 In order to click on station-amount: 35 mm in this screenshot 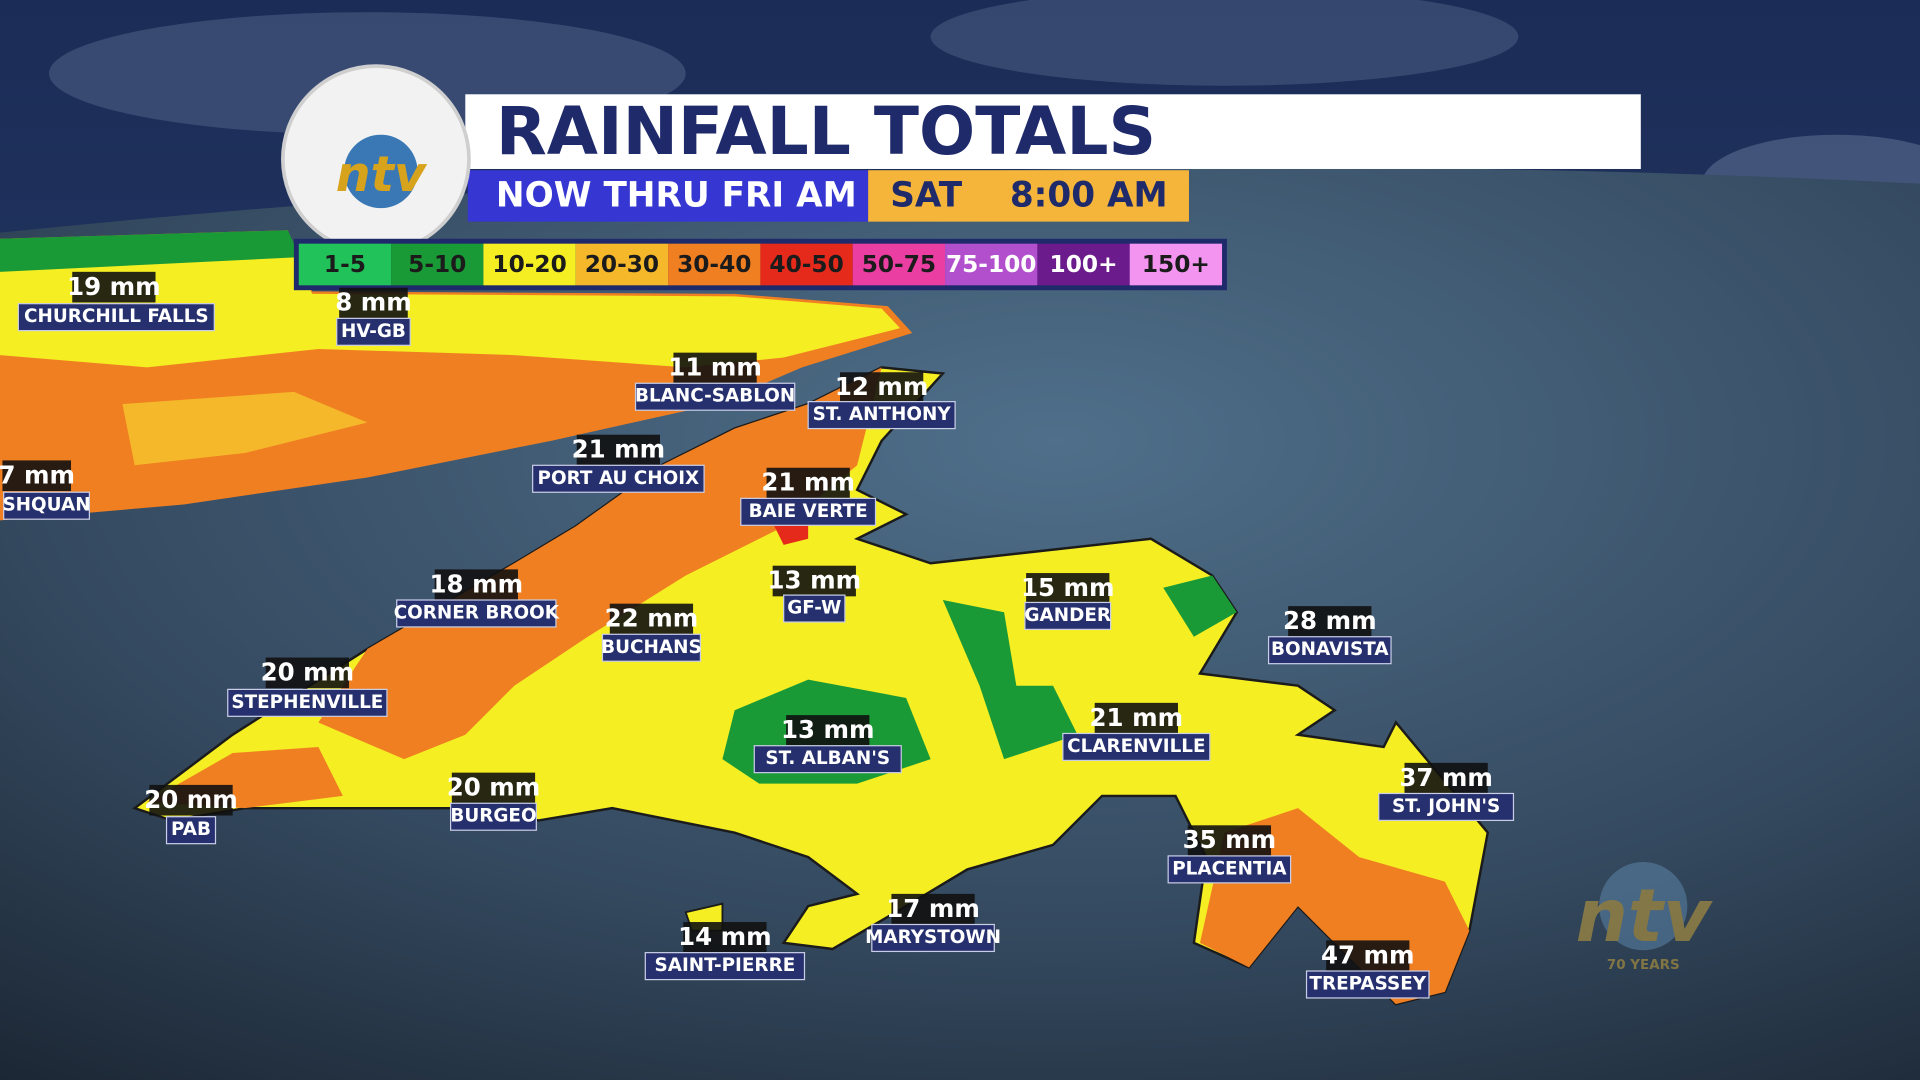, I will do `click(1230, 839)`.